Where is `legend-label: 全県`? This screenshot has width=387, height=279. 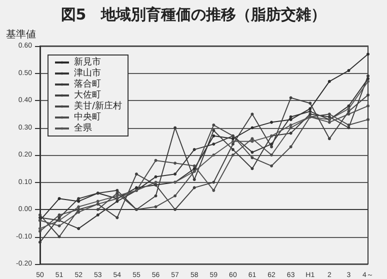 legend-label: 全県 is located at coordinates (83, 128).